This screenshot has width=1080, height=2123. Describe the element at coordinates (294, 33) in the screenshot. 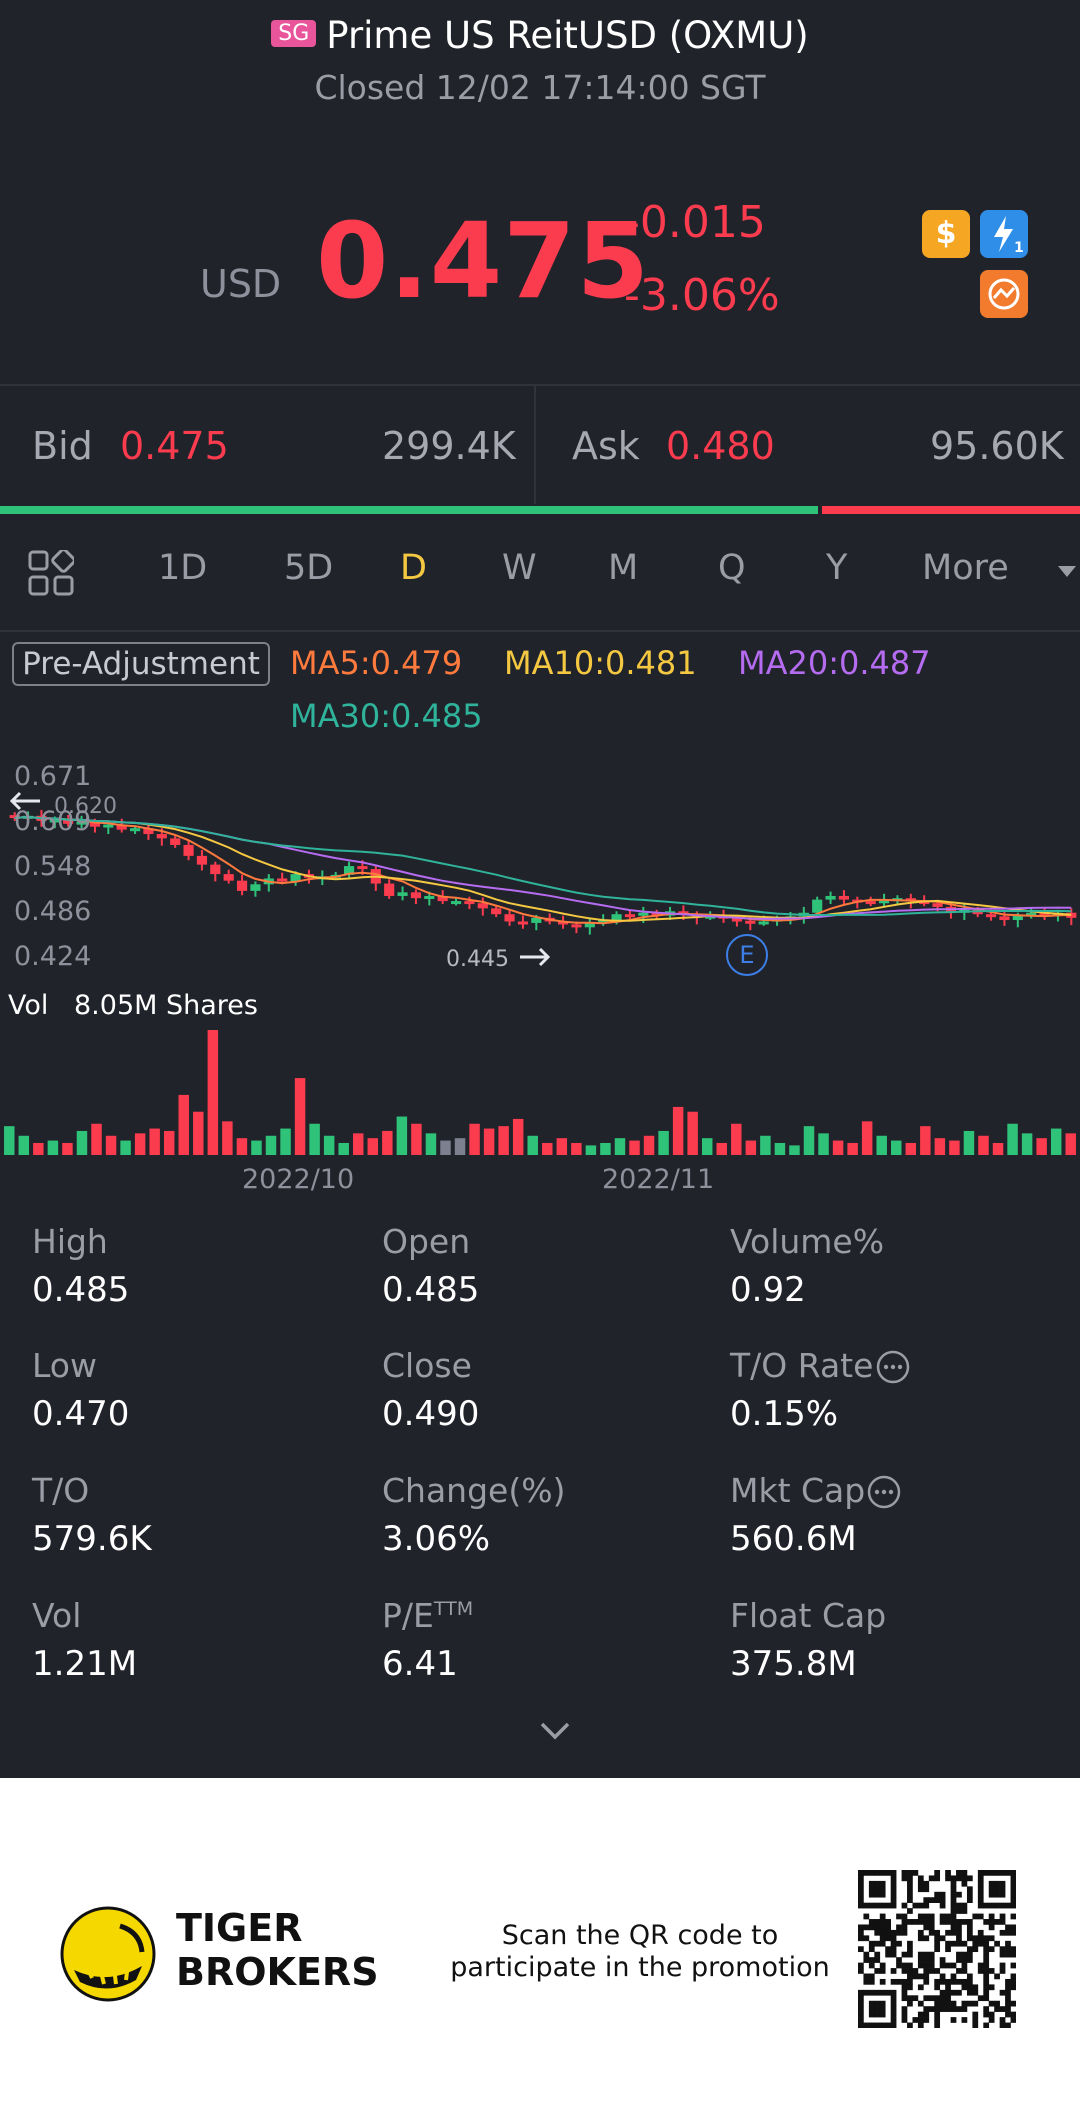

I see `market-badge: SG` at that location.